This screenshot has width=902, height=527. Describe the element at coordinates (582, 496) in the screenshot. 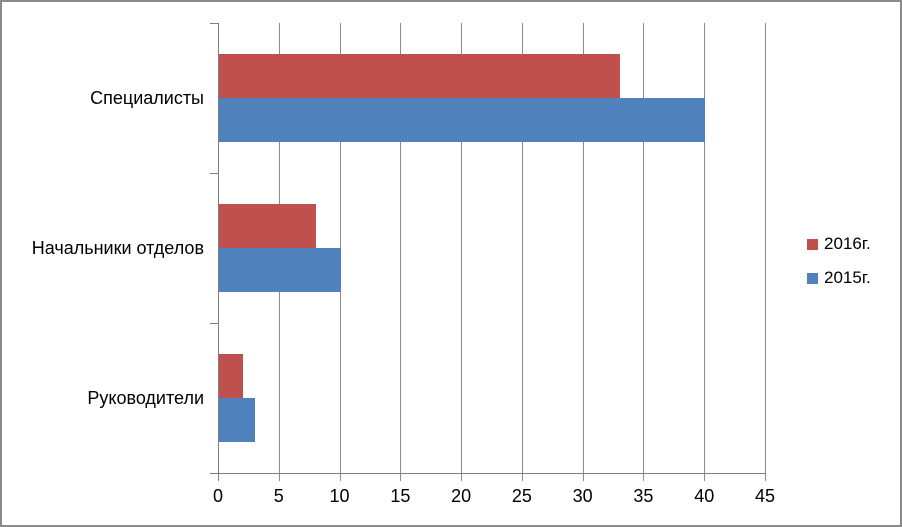

I see `x-tick-label: 30` at that location.